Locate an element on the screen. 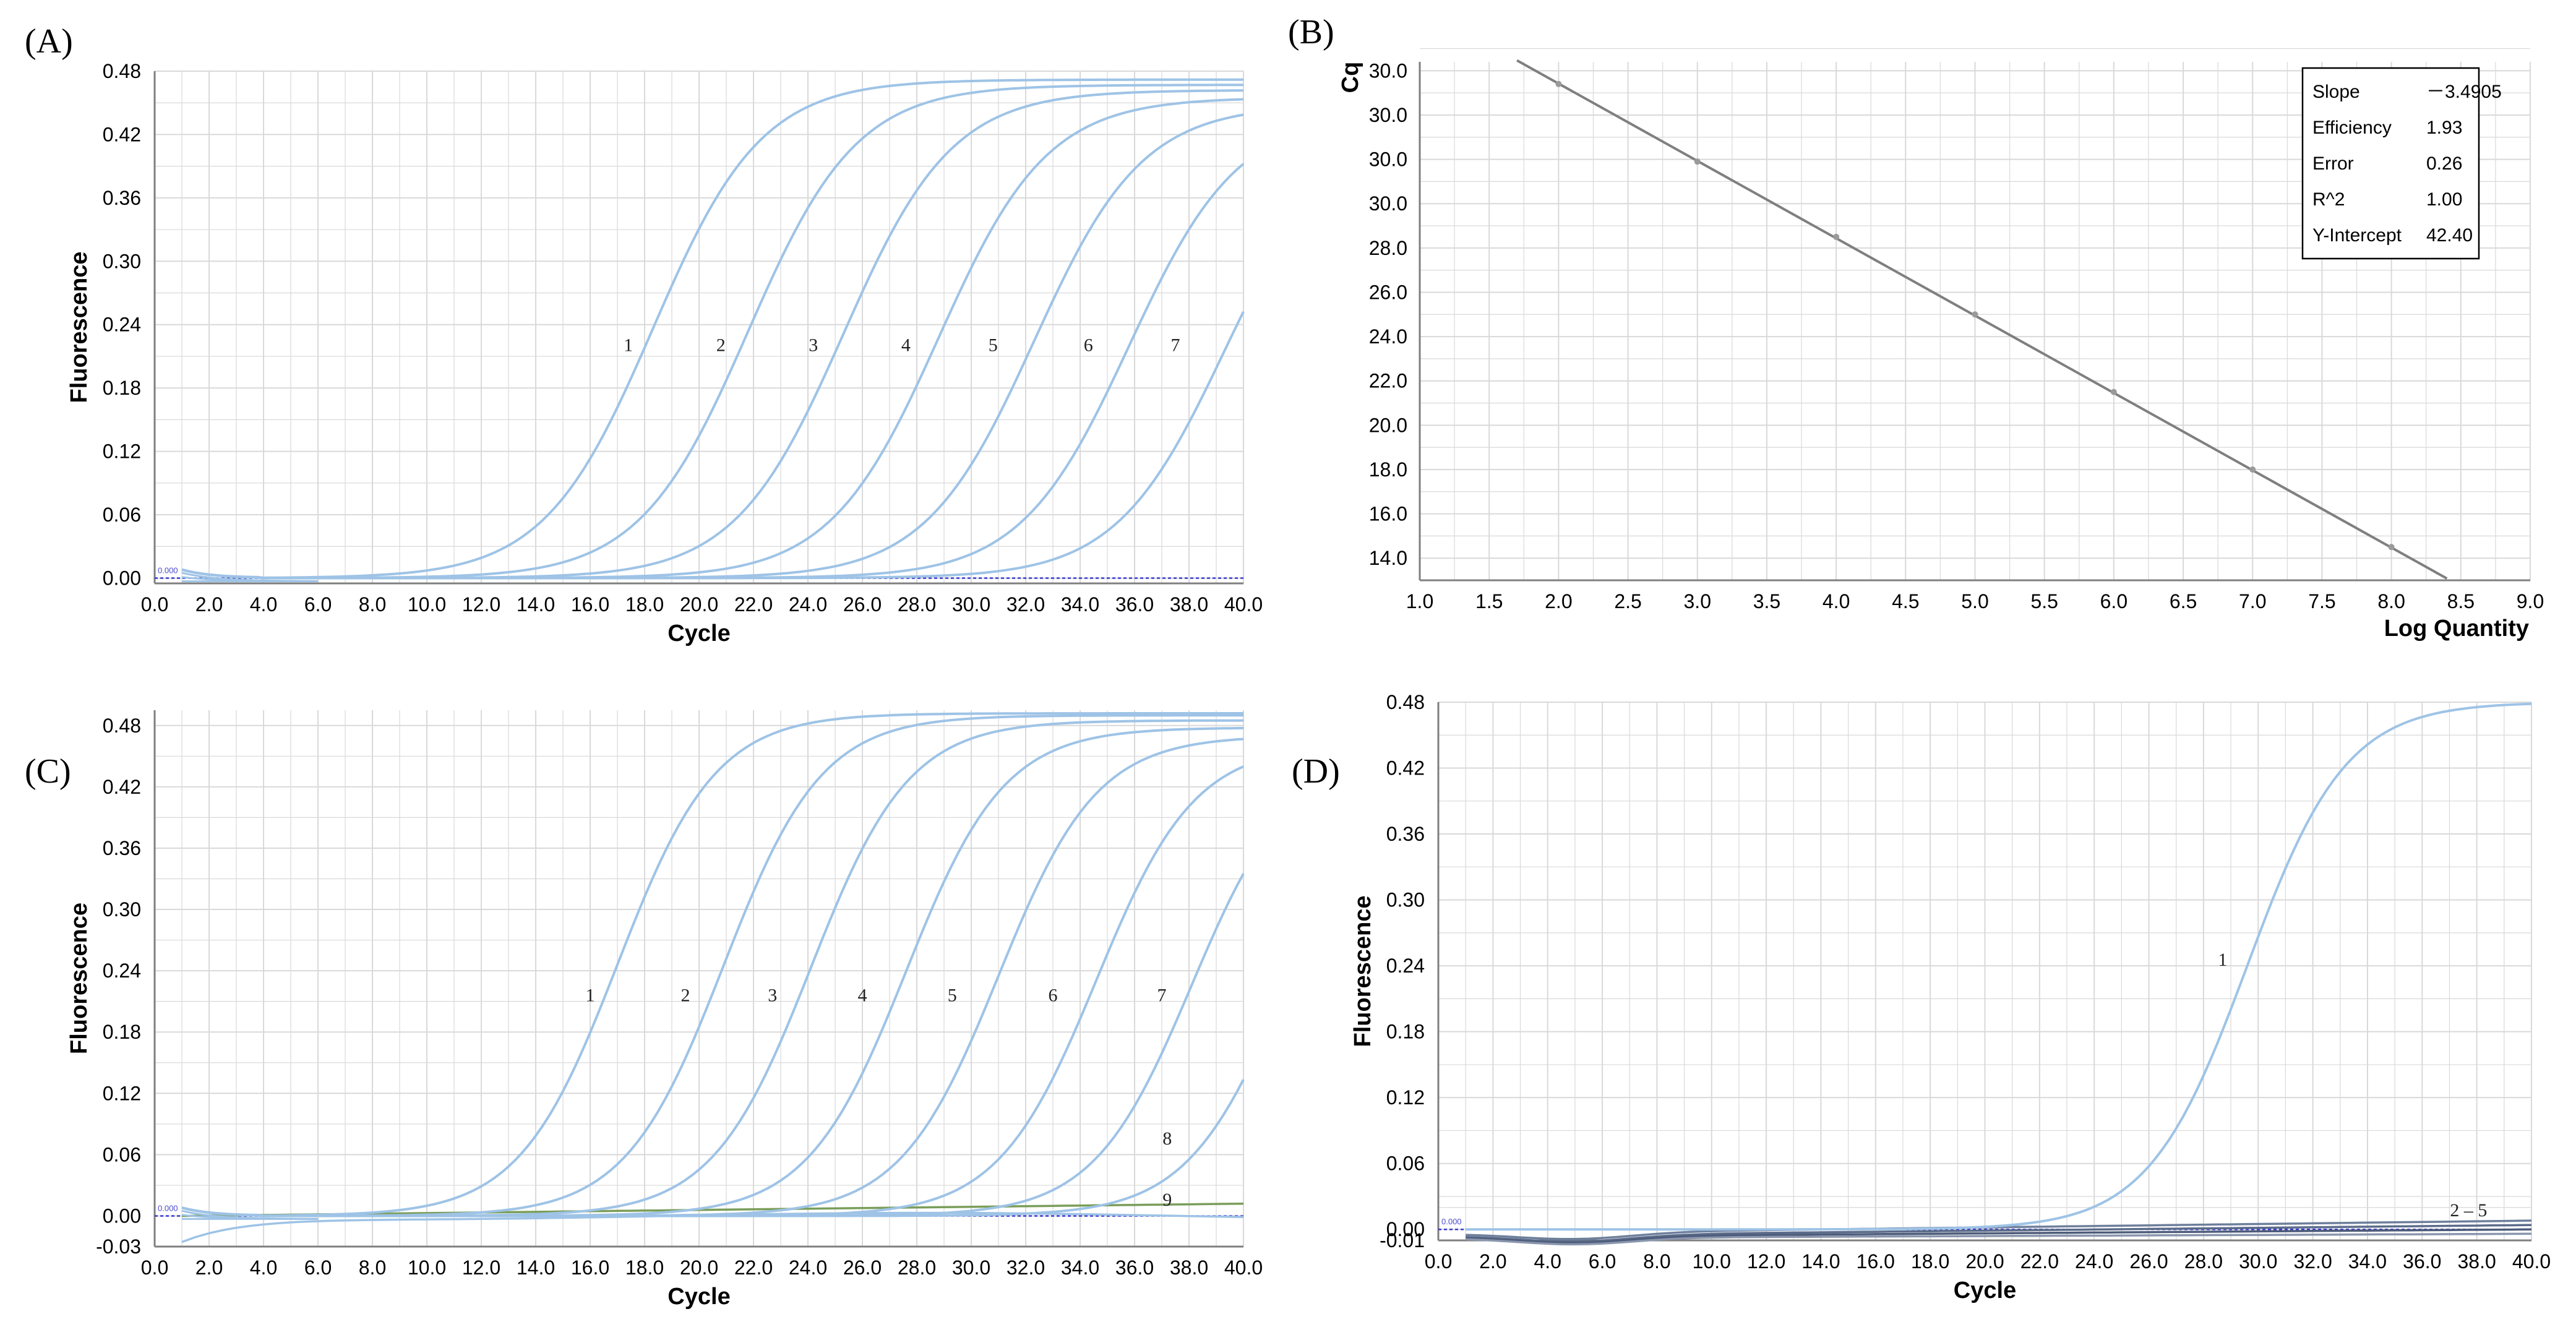 This screenshot has width=2576, height=1327. x-tick-label: 1.0 is located at coordinates (1419, 601).